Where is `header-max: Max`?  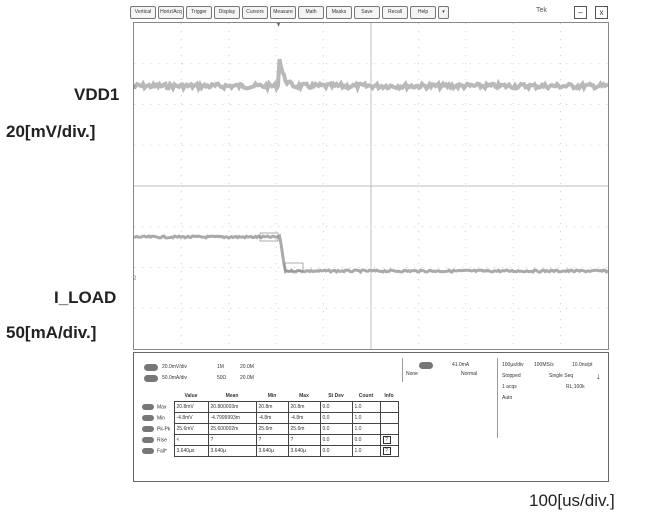
header-max: Max is located at coordinates (304, 396).